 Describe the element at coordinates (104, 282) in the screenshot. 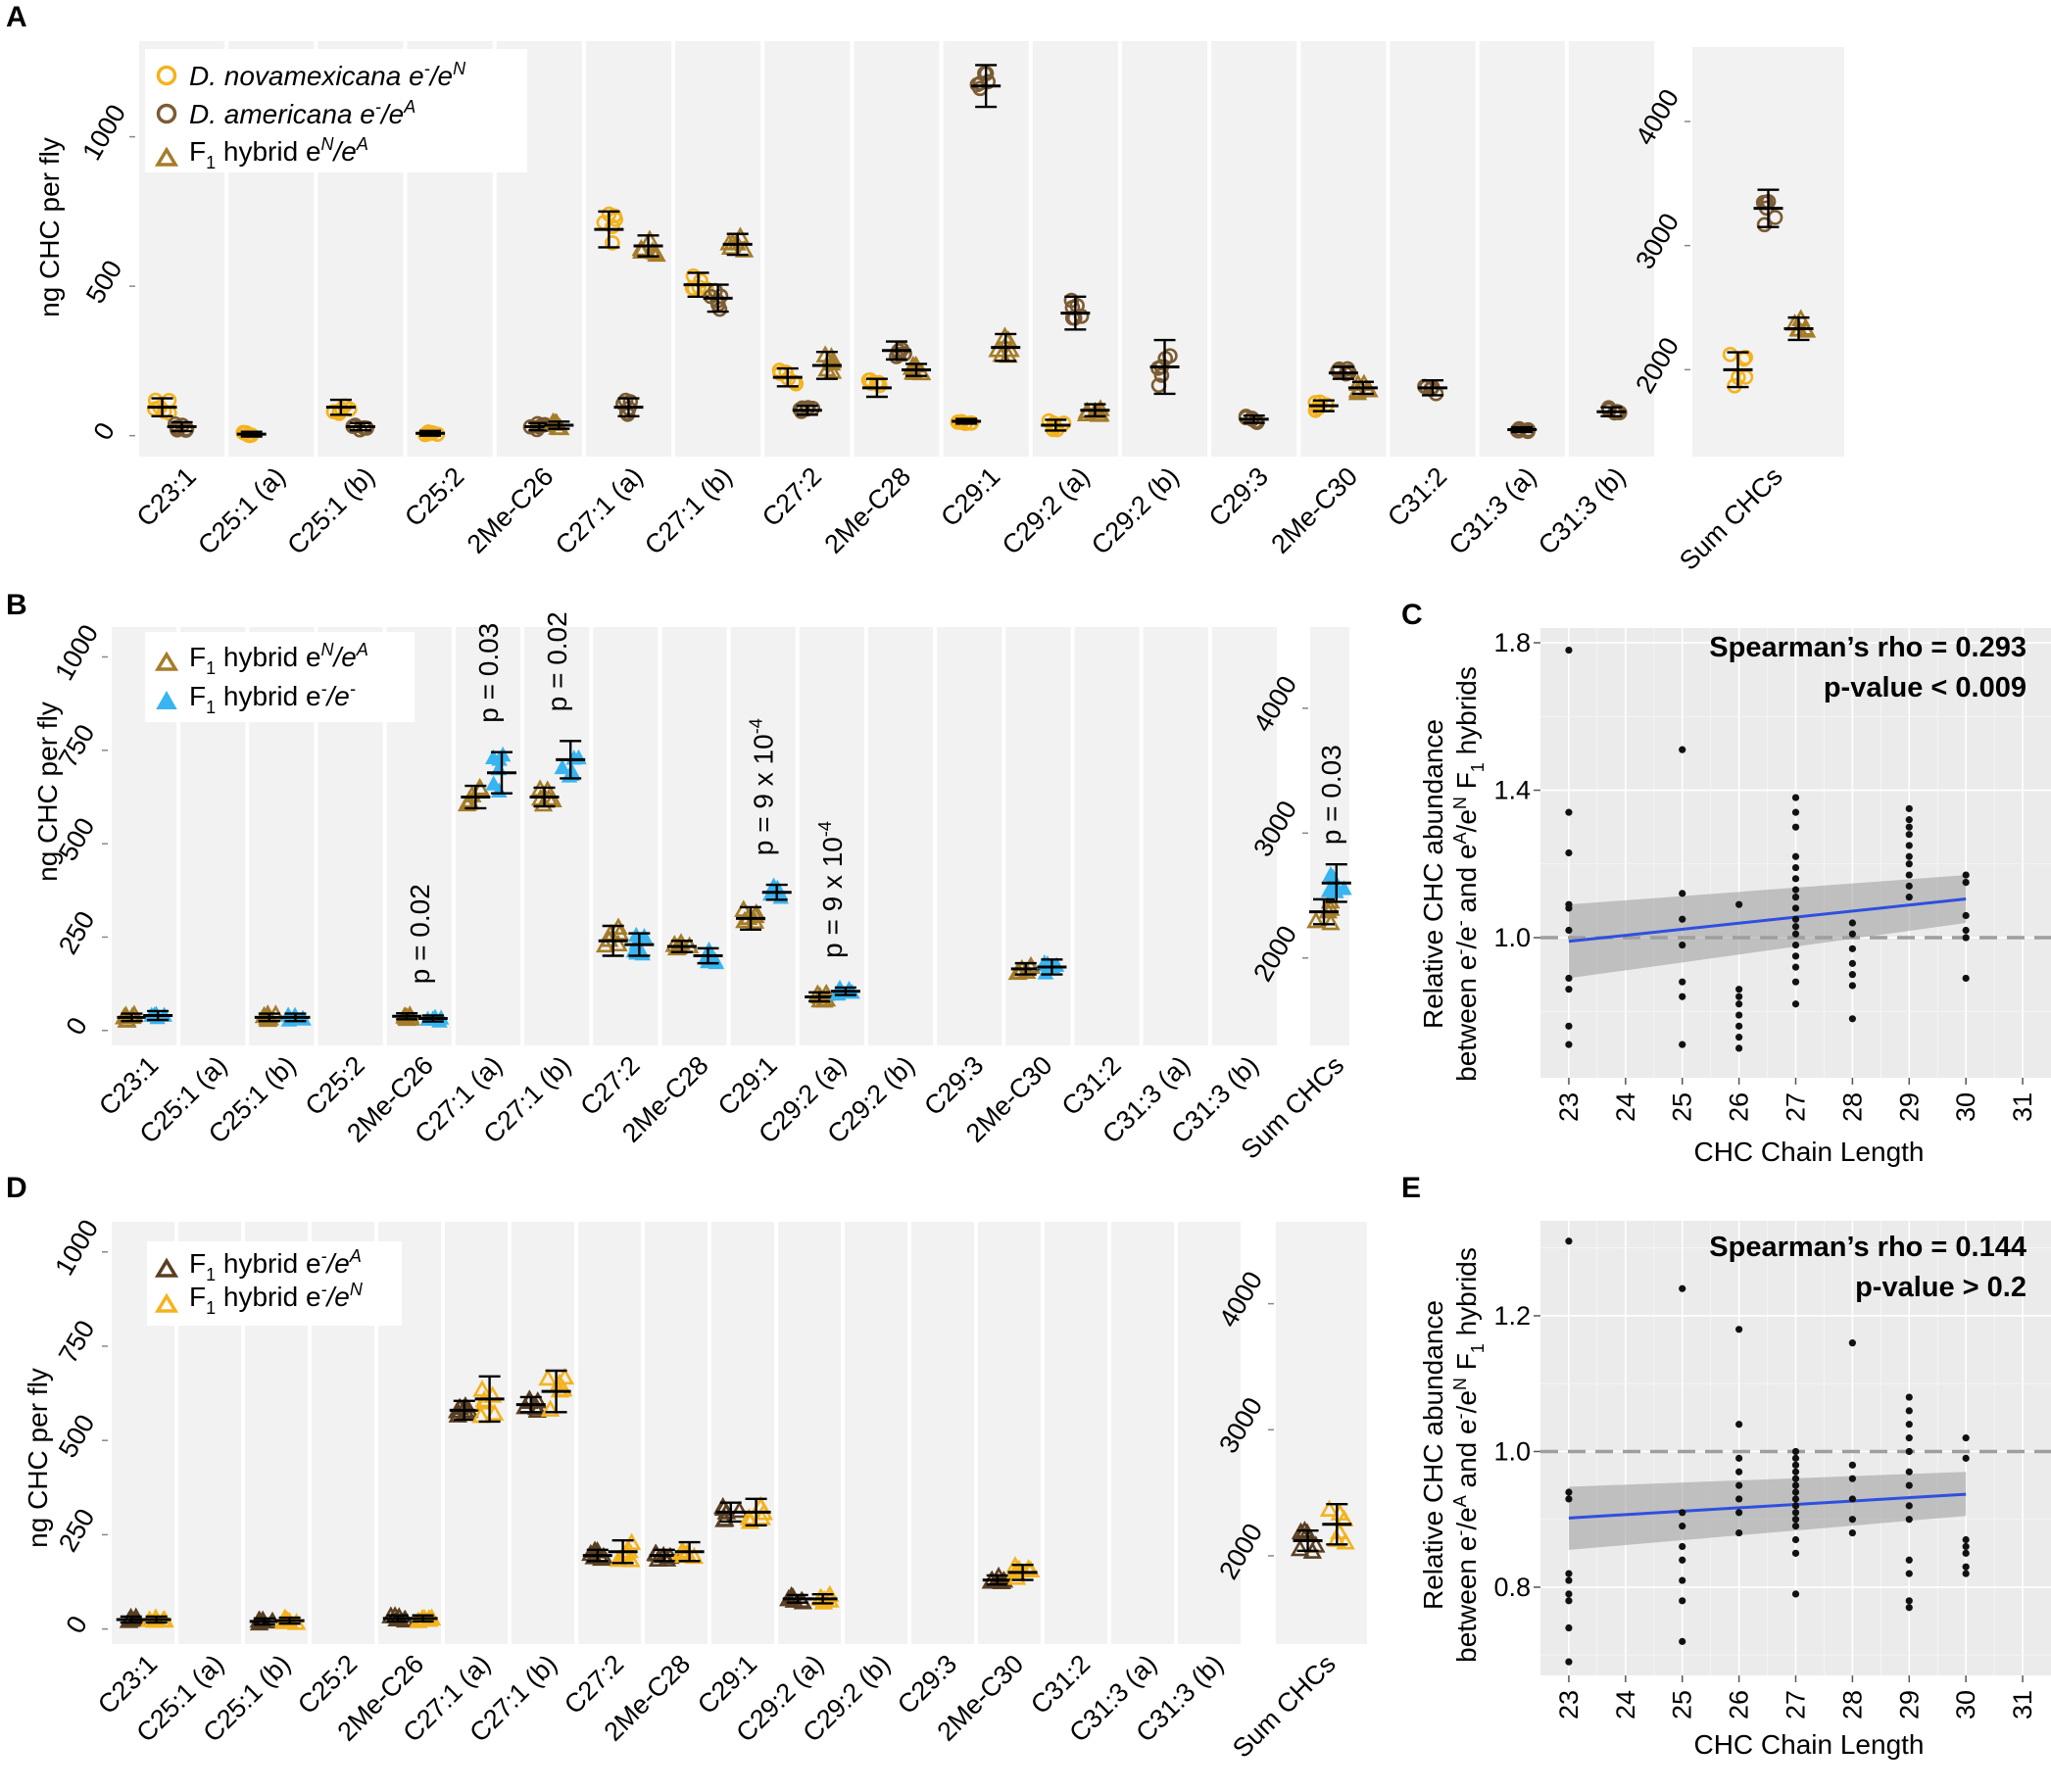

I see `y-tick-label-500: 500` at that location.